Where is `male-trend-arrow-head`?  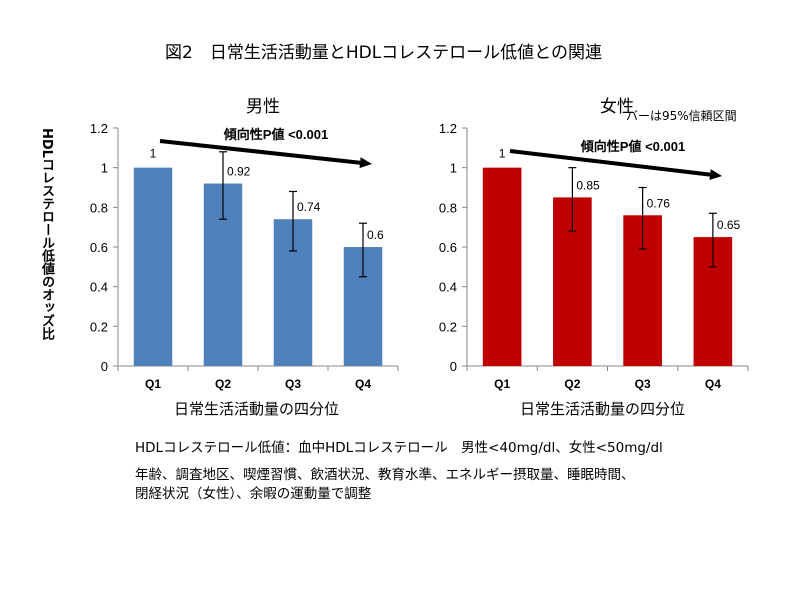 male-trend-arrow-head is located at coordinates (365, 163).